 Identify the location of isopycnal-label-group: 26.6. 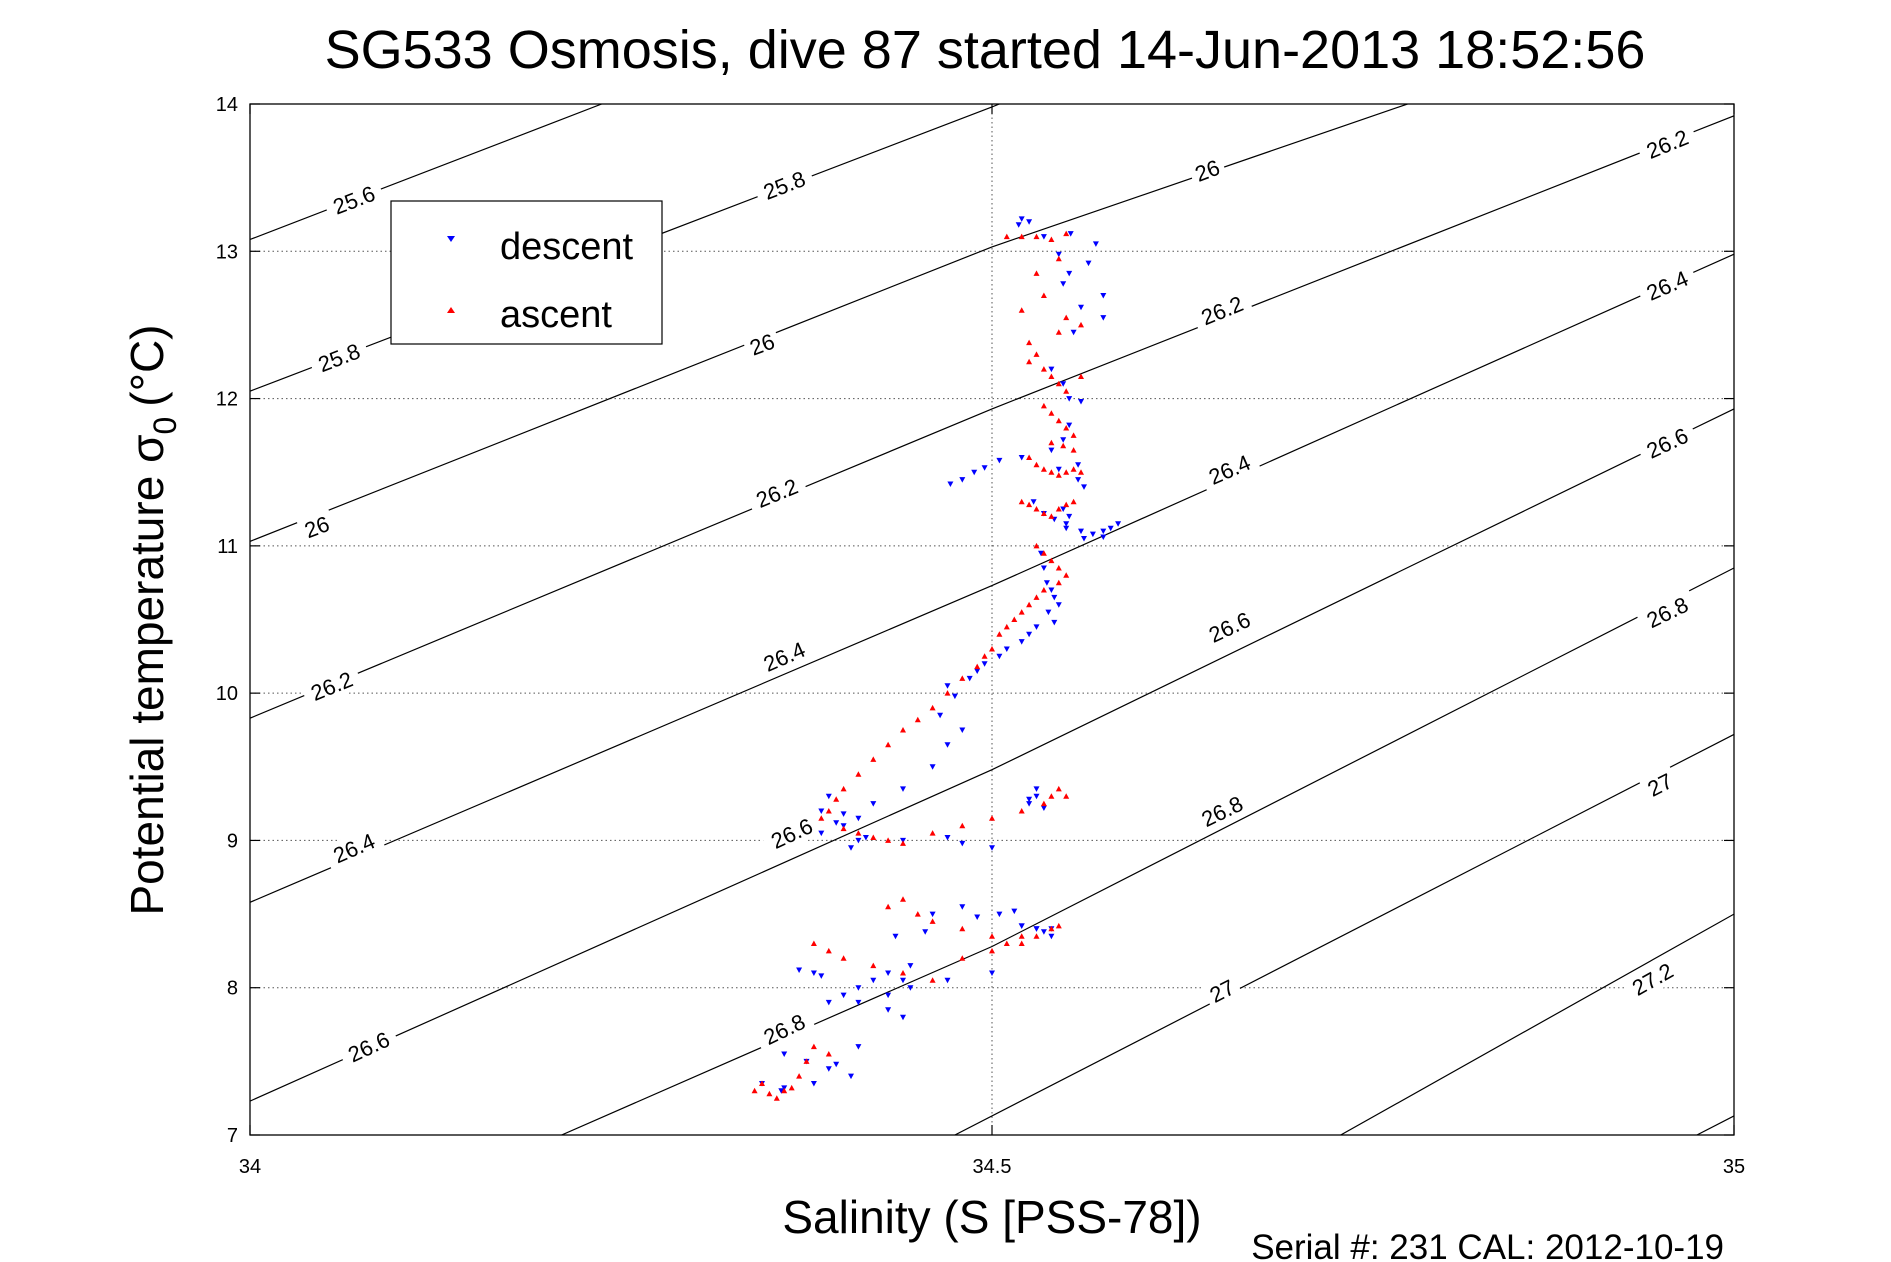
(368, 1046).